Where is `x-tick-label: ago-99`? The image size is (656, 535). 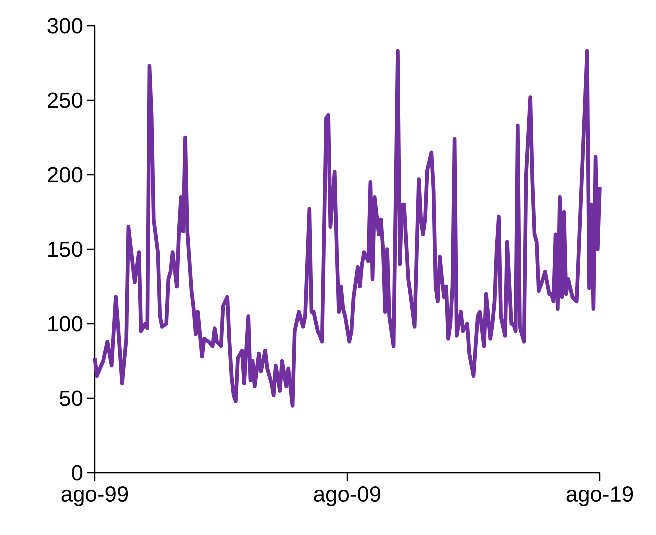 x-tick-label: ago-99 is located at coordinates (95, 496).